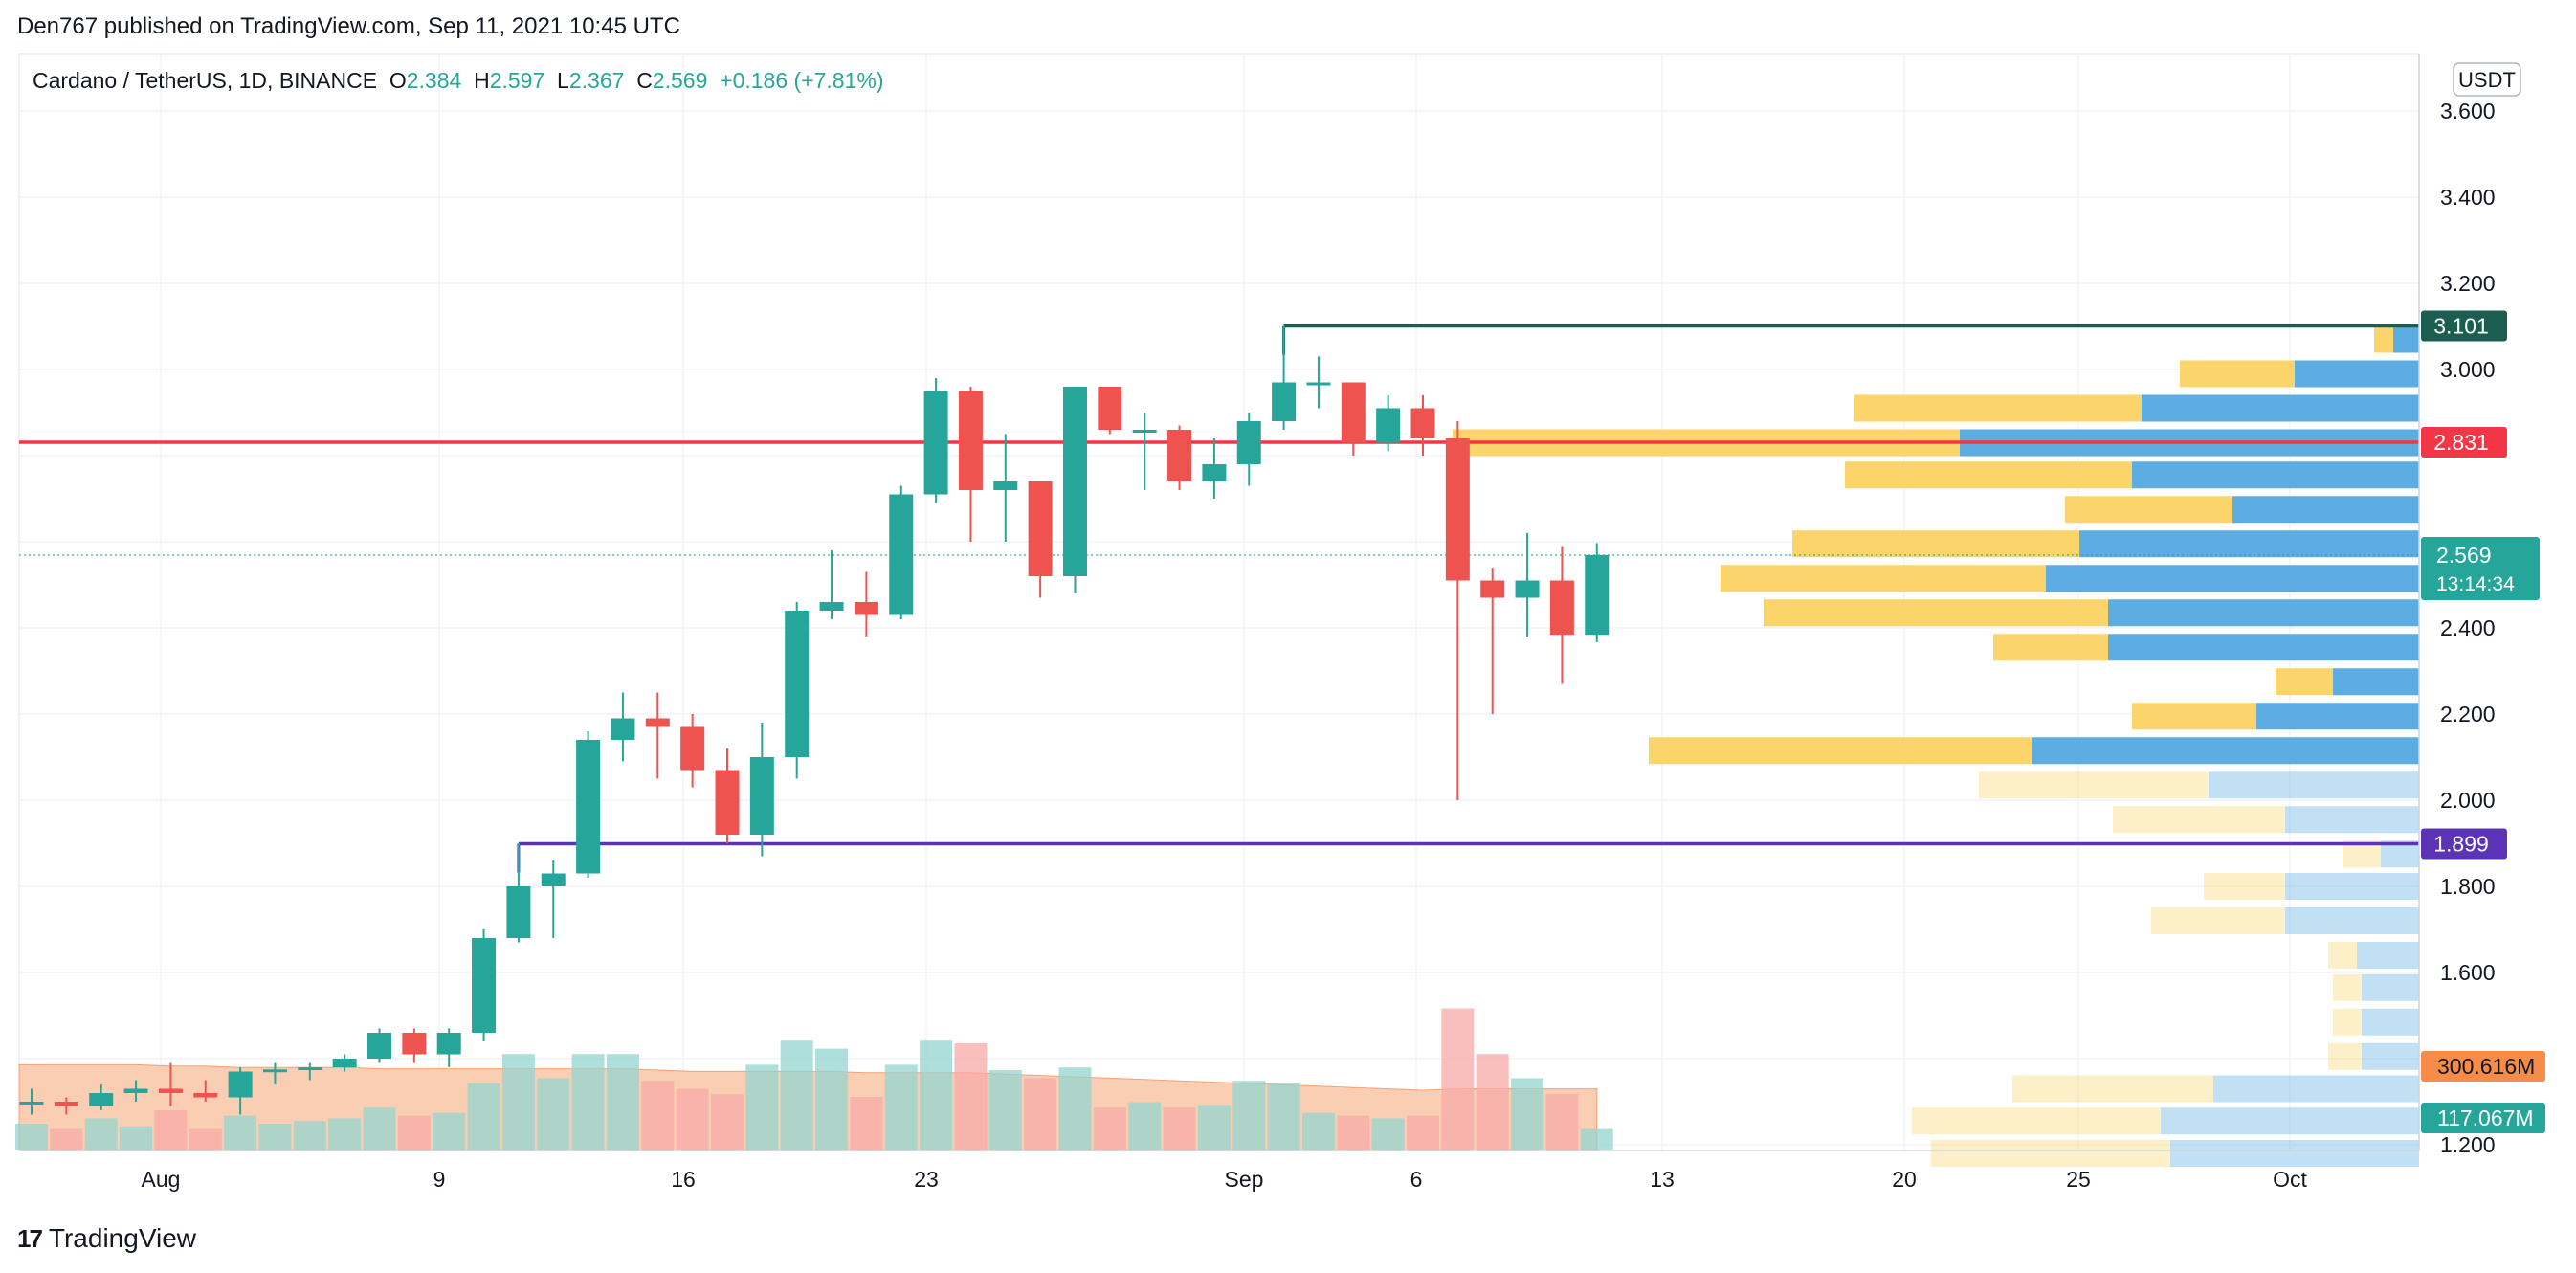 Image resolution: width=2576 pixels, height=1273 pixels. I want to click on currency-badge-text: USDT, so click(2487, 80).